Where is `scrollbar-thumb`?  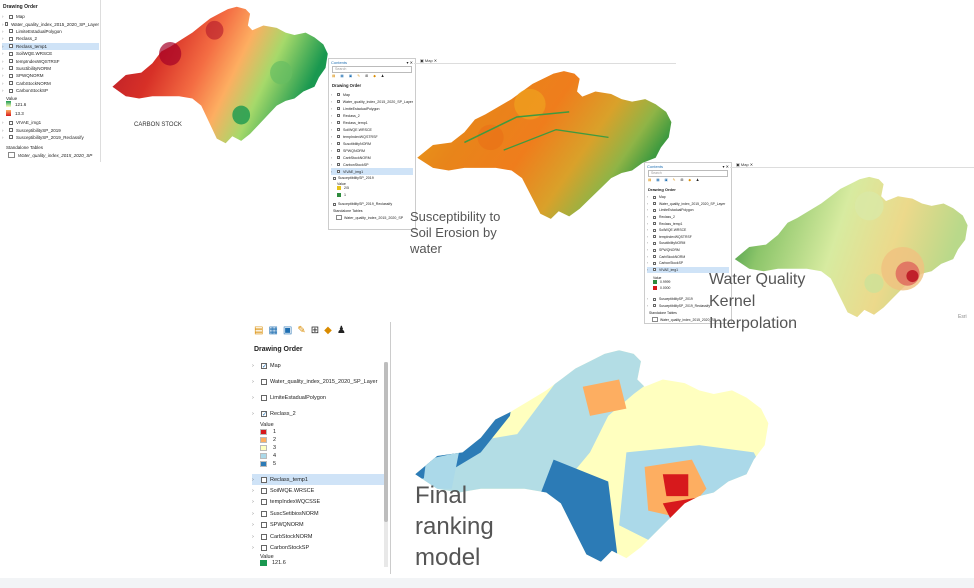 scrollbar-thumb is located at coordinates (386, 442).